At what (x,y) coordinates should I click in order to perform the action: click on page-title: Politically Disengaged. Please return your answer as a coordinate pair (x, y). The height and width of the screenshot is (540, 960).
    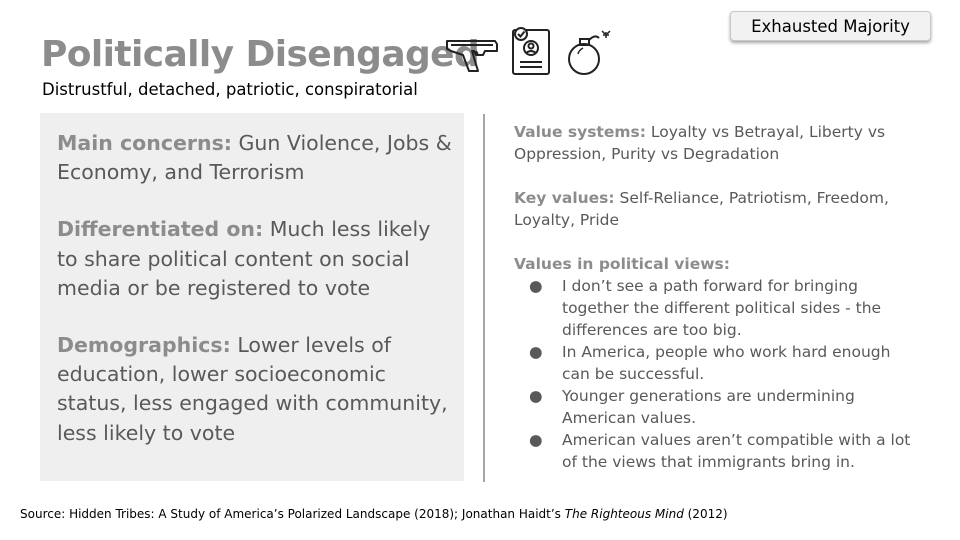
    Looking at the image, I should click on (260, 54).